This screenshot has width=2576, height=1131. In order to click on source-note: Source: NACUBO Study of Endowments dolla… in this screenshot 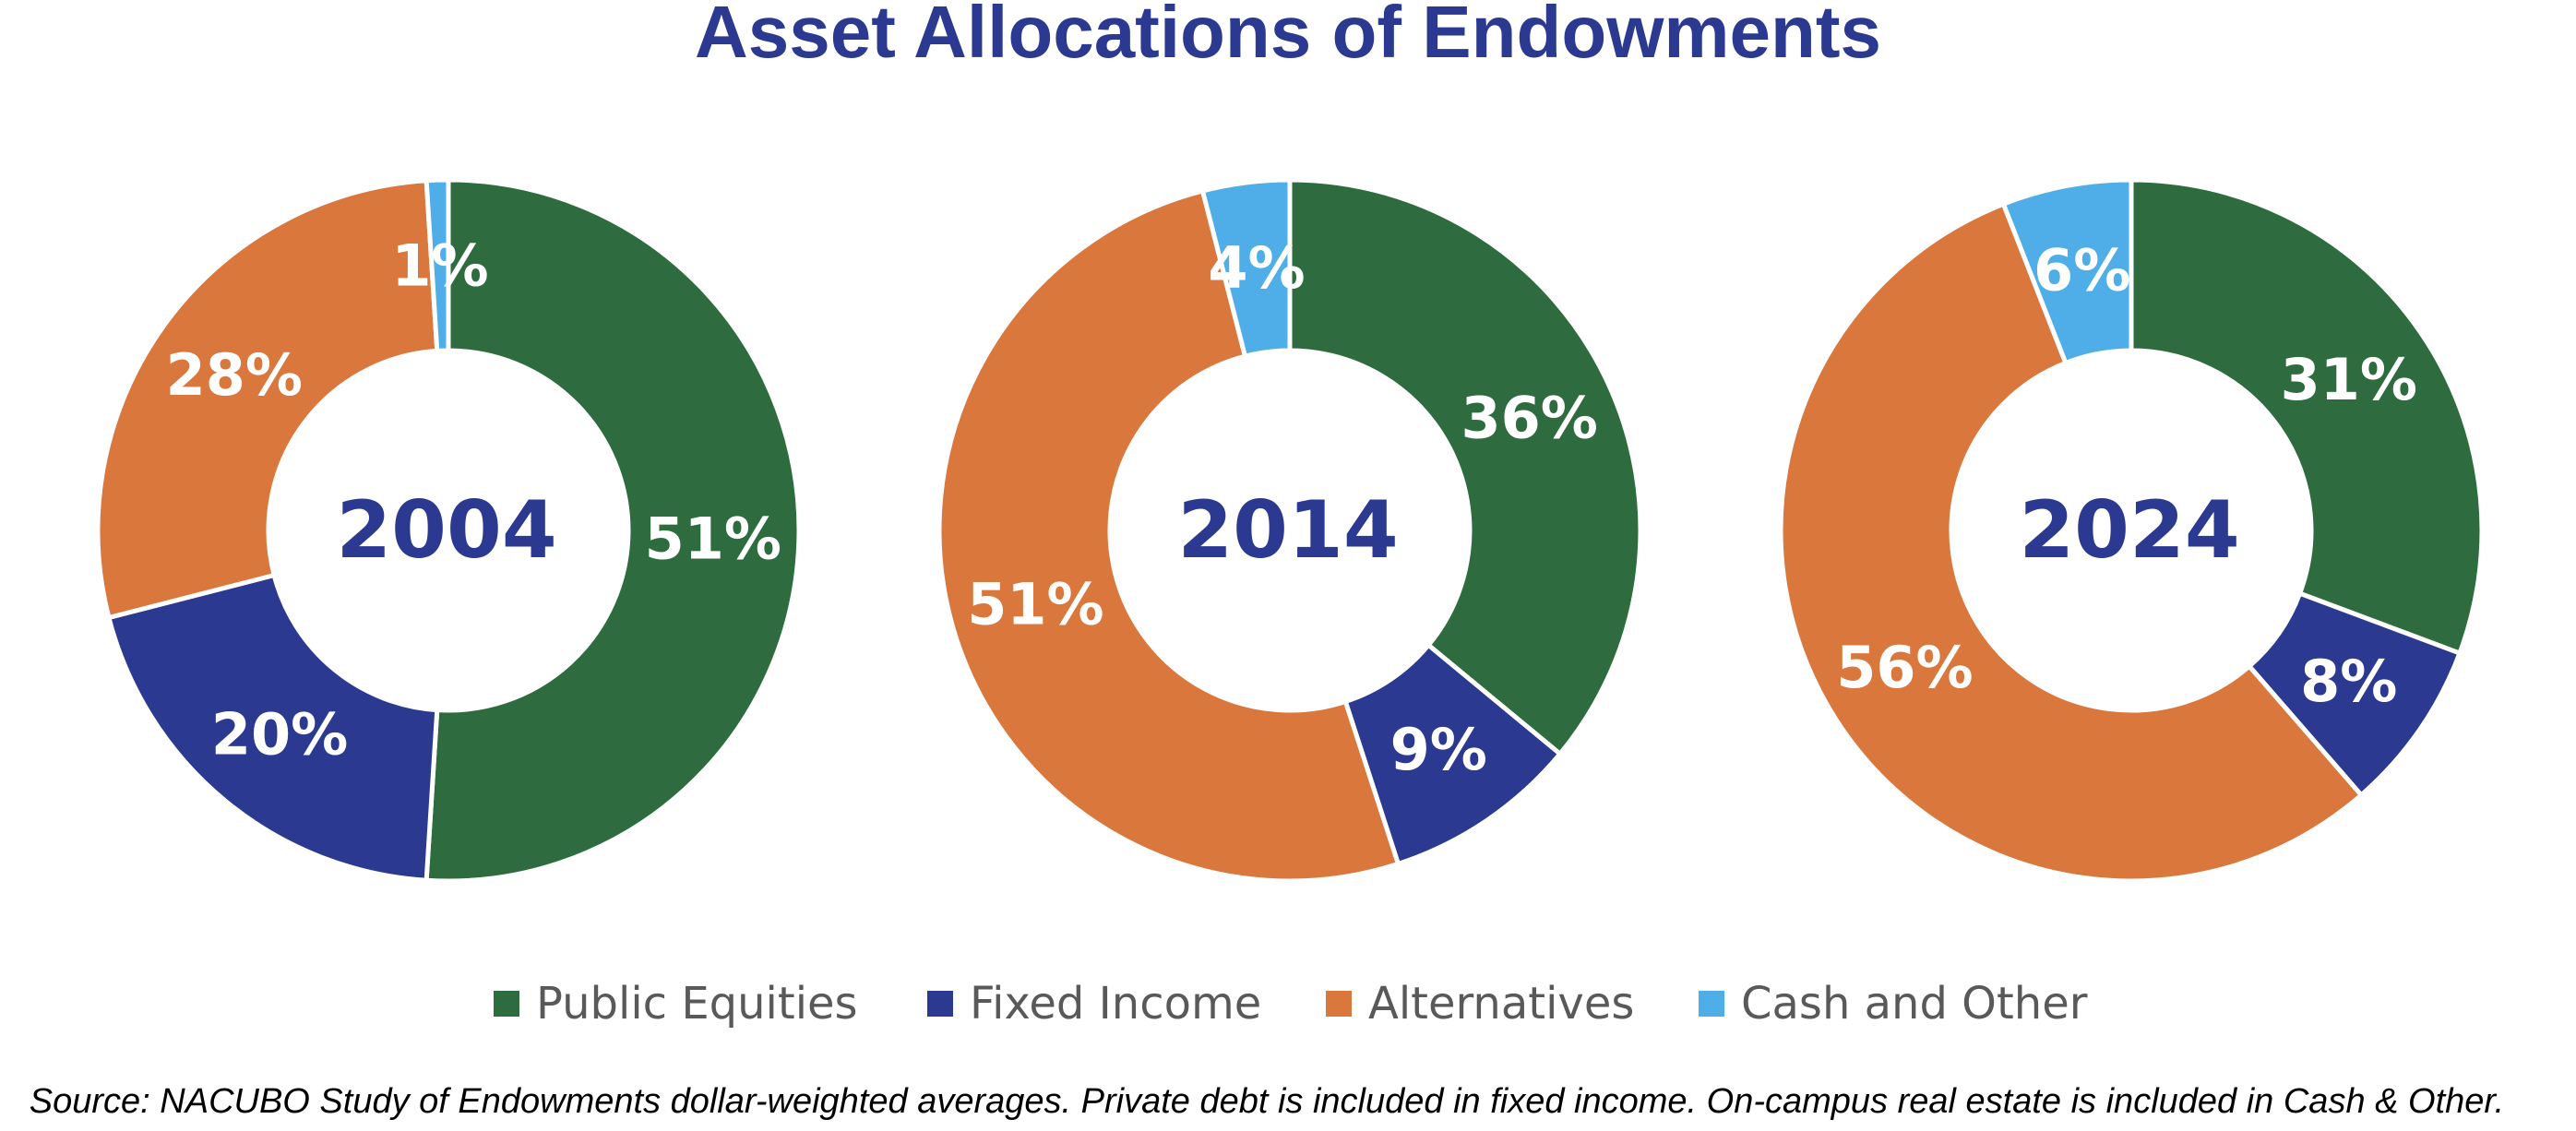, I will do `click(1267, 1102)`.